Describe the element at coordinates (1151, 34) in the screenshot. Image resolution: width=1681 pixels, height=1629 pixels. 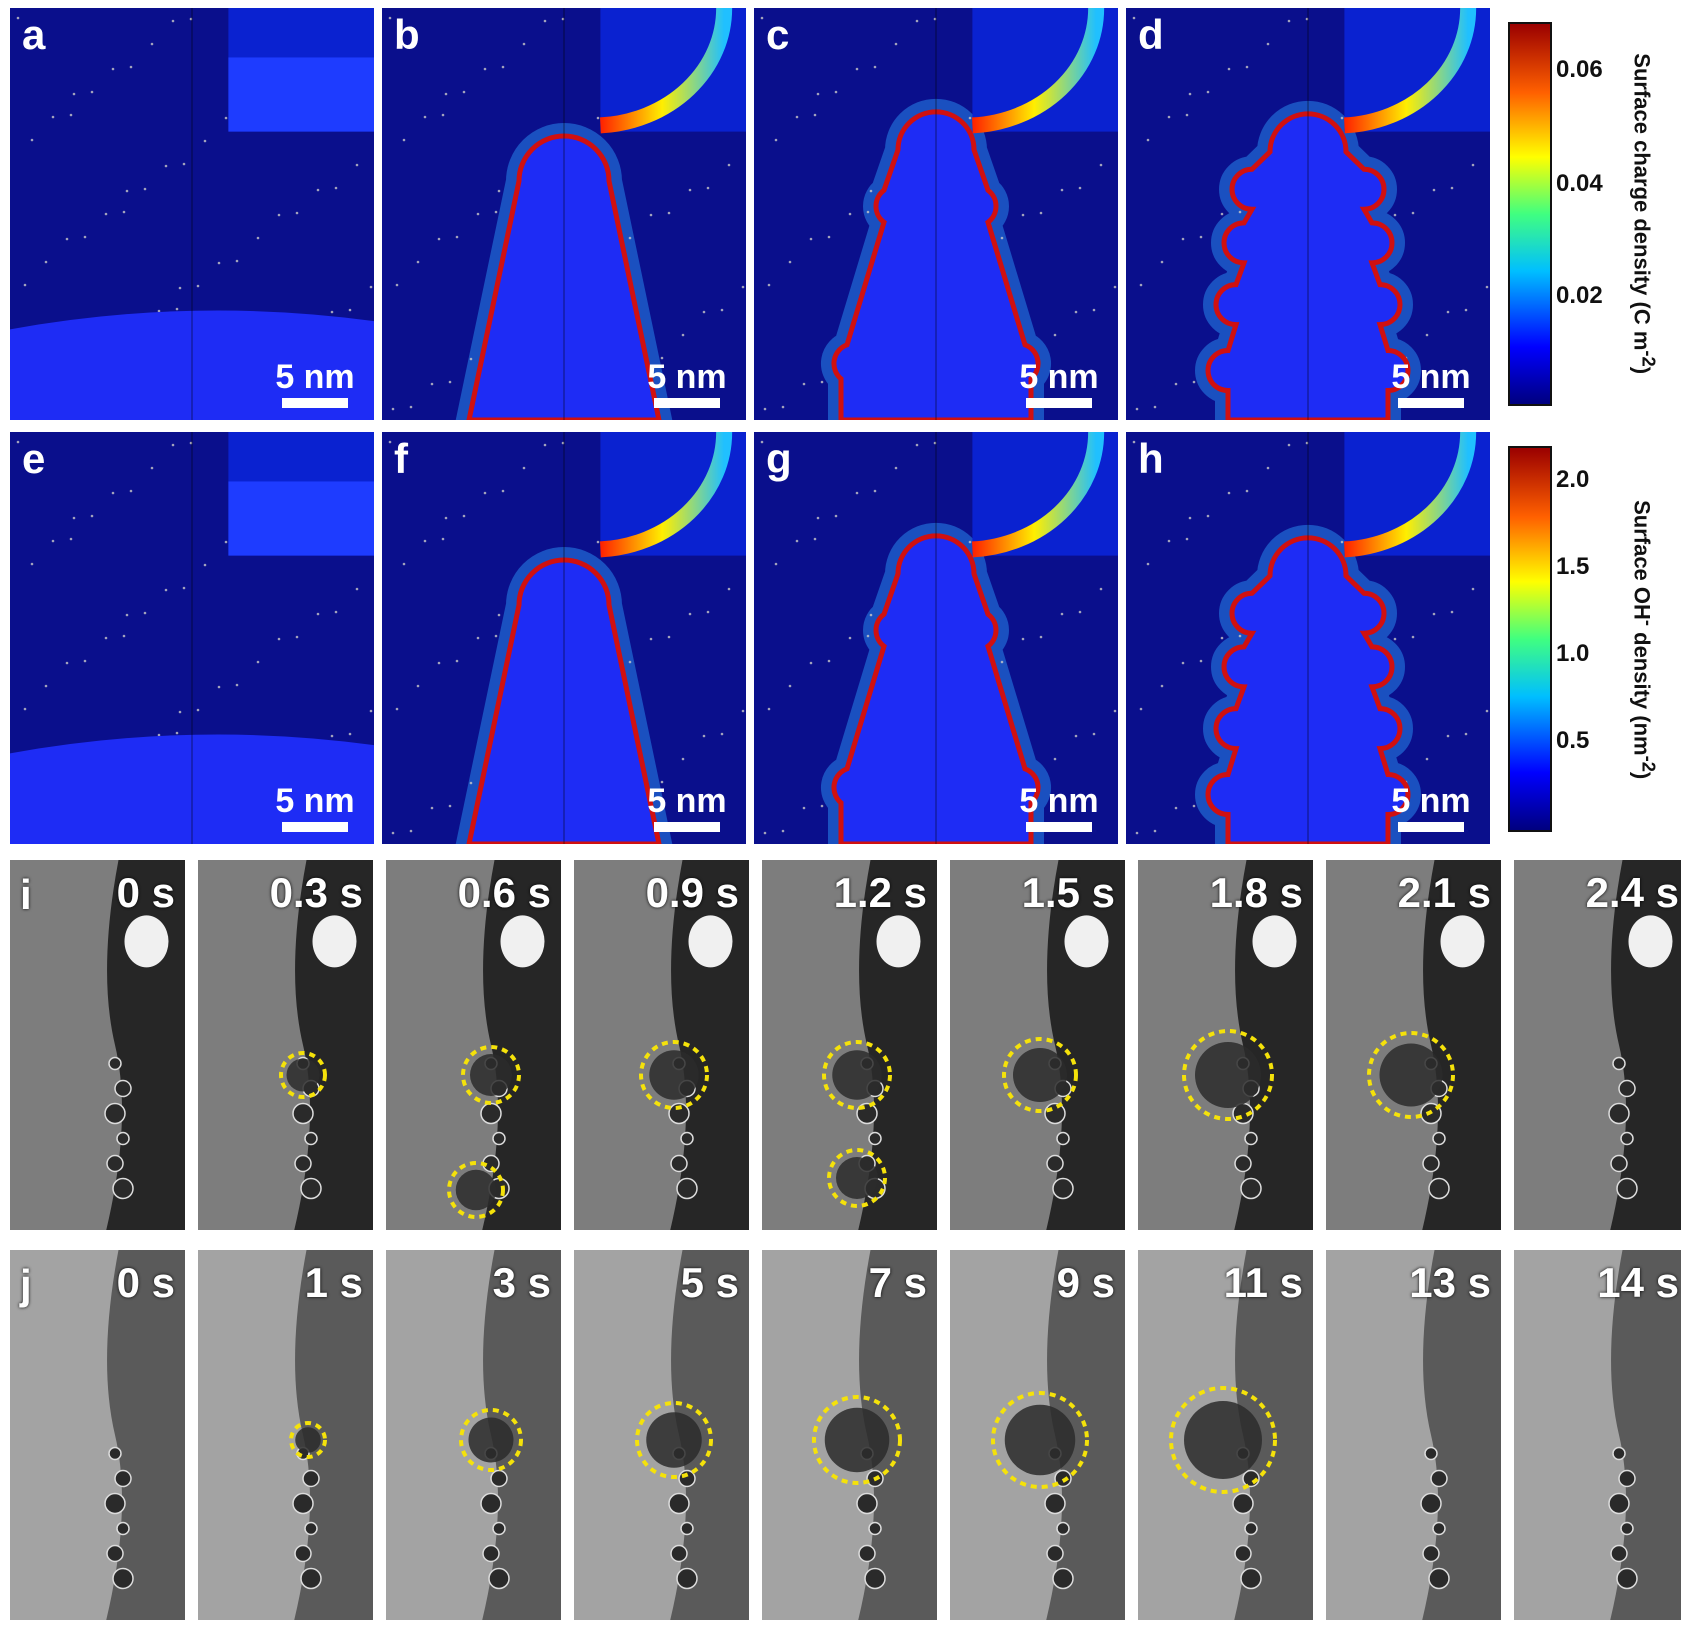
I see `panel-label: d` at that location.